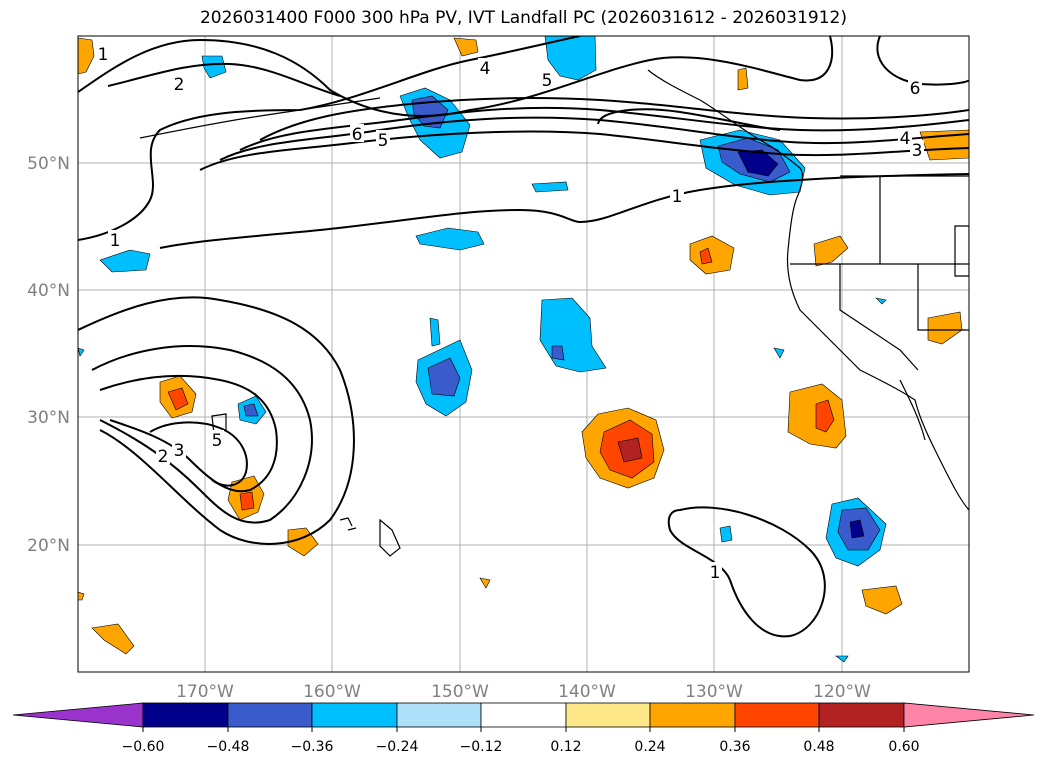 The image size is (1047, 765). What do you see at coordinates (332, 692) in the screenshot?
I see `lon-label-160w: 160°W` at bounding box center [332, 692].